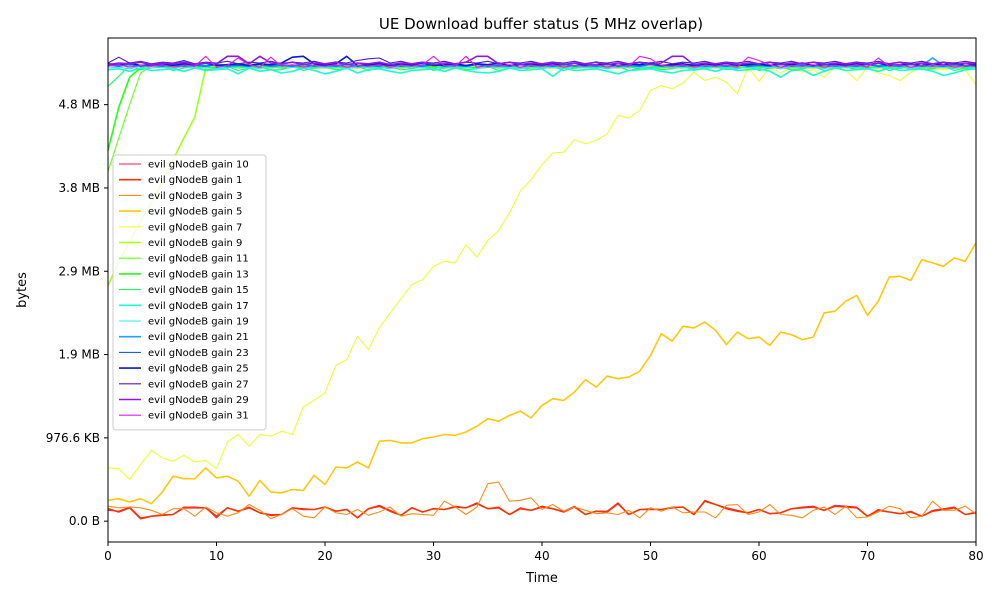 The width and height of the screenshot is (1000, 604). What do you see at coordinates (198, 416) in the screenshot?
I see `legend-label: evil gNodeB gain 31` at bounding box center [198, 416].